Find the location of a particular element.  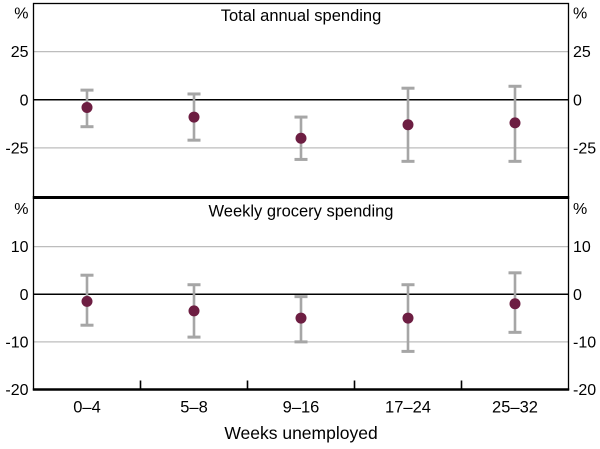

y-tick-label-right: -20 is located at coordinates (584, 390).